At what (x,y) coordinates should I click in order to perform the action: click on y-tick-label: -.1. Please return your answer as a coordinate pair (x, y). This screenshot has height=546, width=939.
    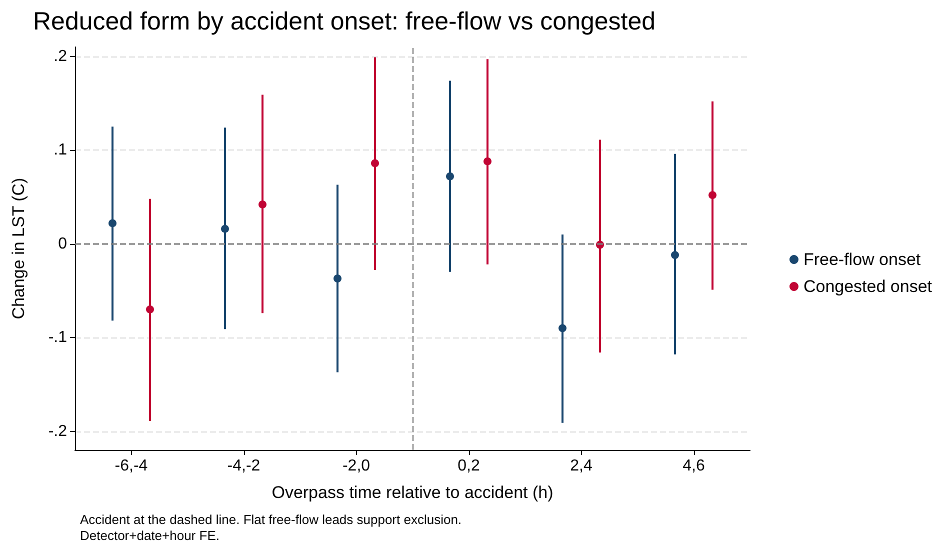
    Looking at the image, I should click on (58, 337).